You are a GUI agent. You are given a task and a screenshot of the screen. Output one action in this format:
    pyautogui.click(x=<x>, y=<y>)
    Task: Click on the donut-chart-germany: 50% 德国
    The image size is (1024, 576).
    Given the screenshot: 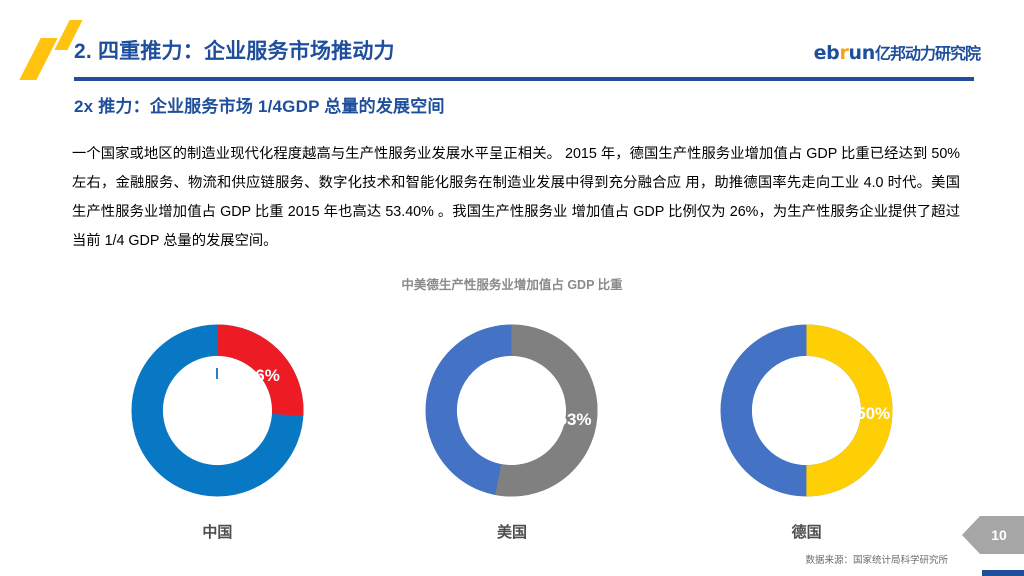 What is the action you would take?
    pyautogui.click(x=807, y=430)
    